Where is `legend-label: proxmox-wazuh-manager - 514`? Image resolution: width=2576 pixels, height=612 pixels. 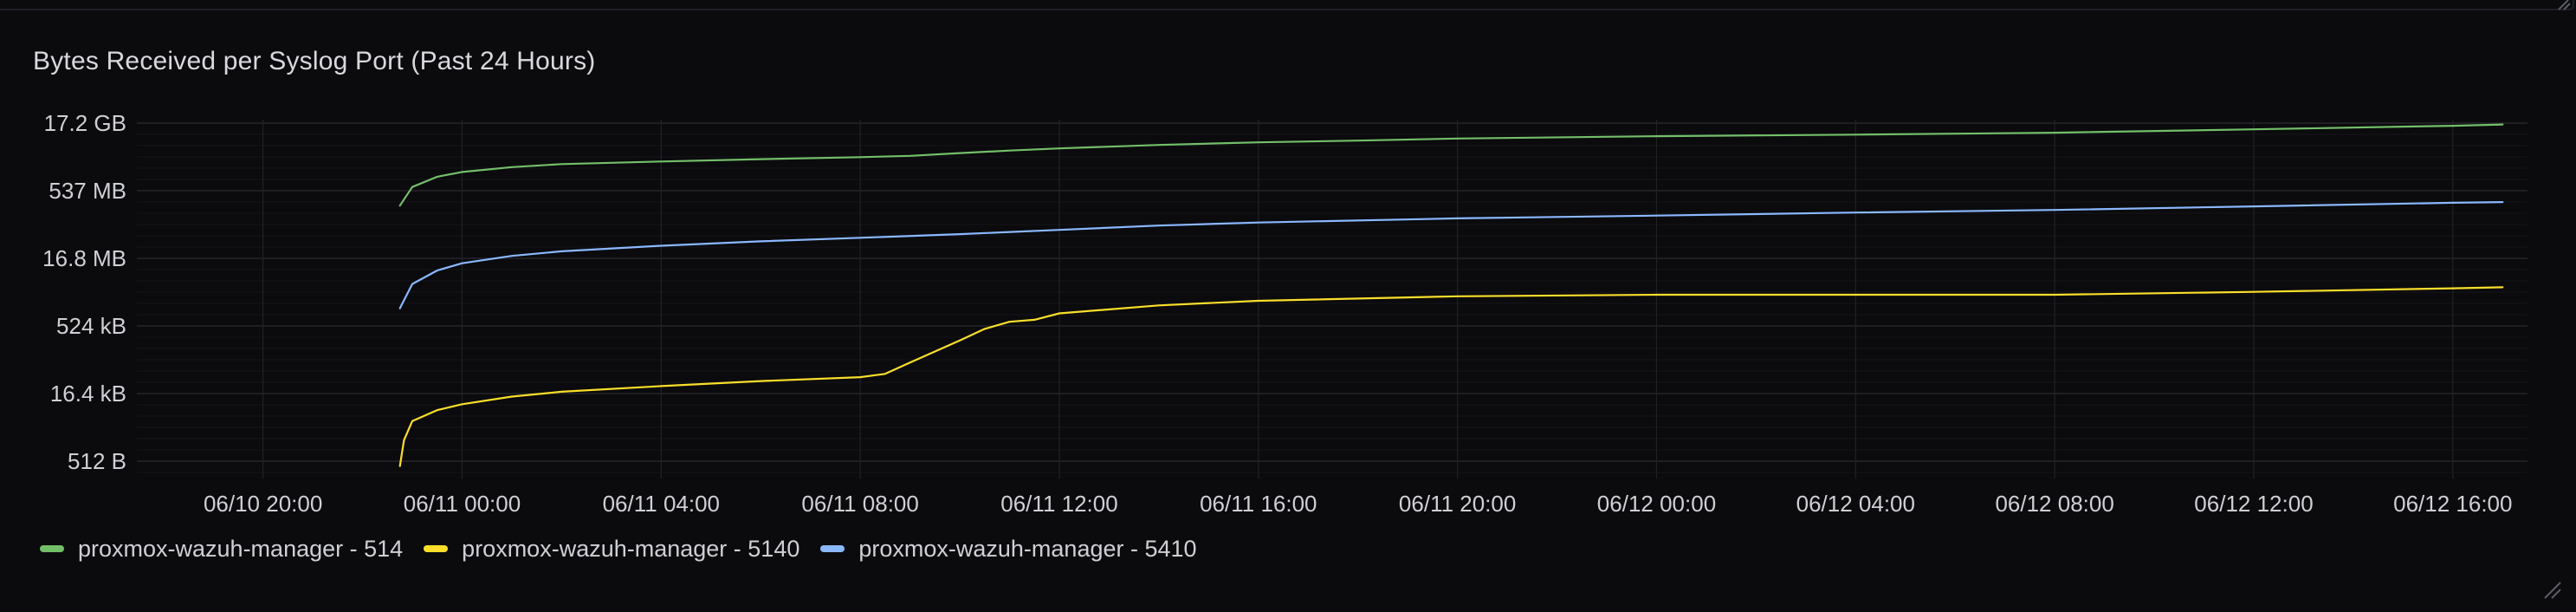 legend-label: proxmox-wazuh-manager - 514 is located at coordinates (241, 548).